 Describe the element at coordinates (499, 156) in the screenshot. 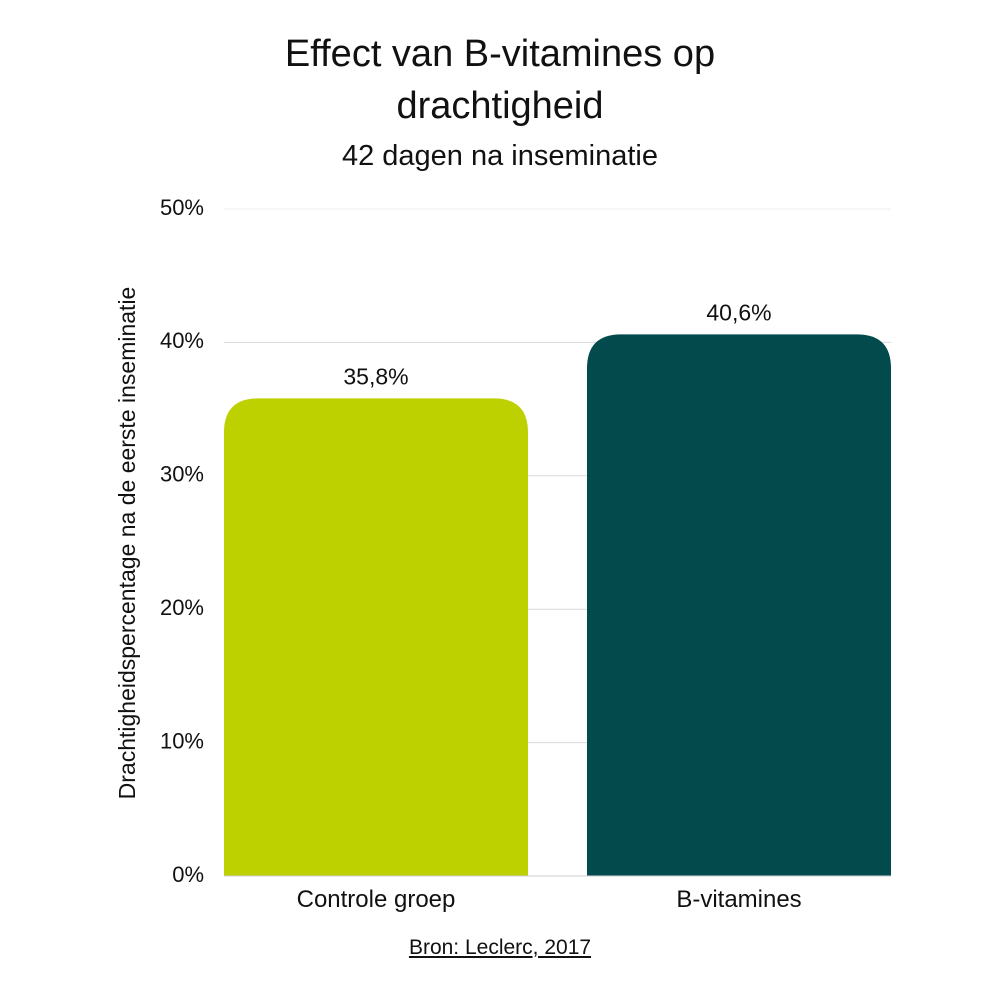

I see `chart-subtitle: 42 dagen na inseminatie` at that location.